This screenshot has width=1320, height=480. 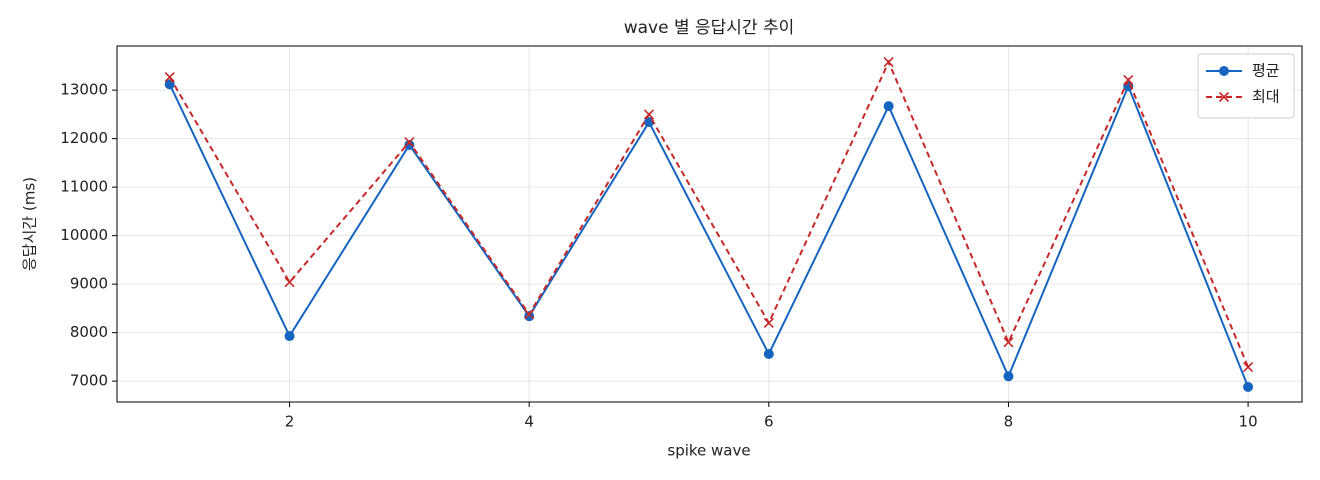 I want to click on x-tick-label: 6, so click(x=769, y=422).